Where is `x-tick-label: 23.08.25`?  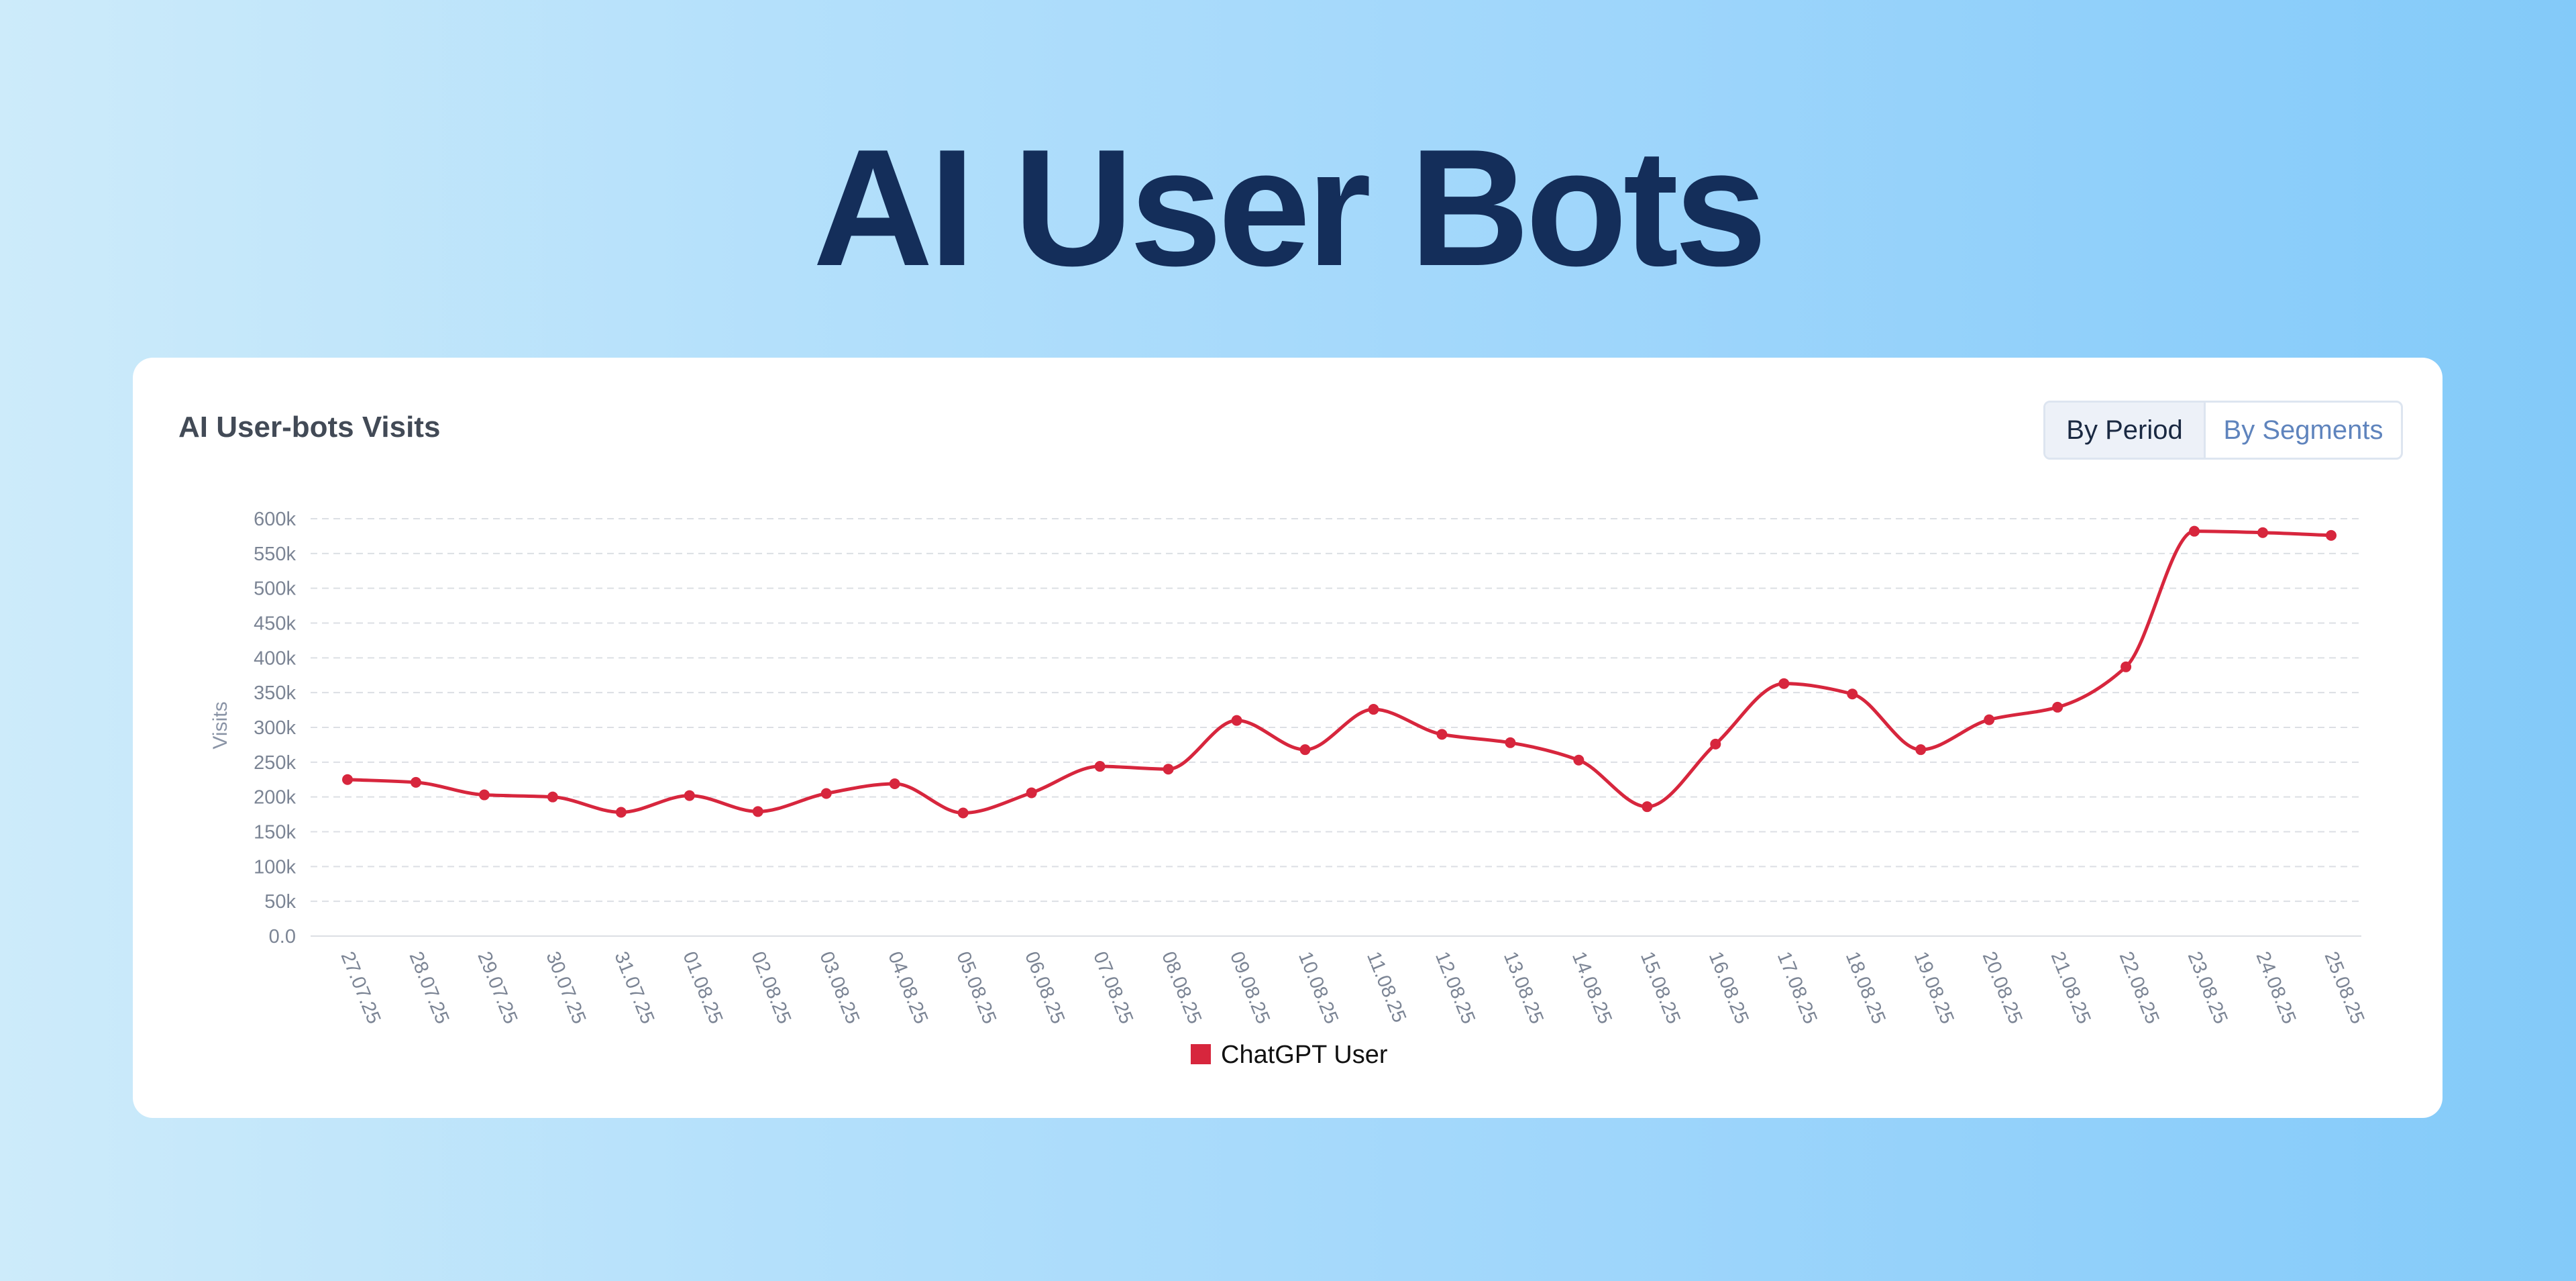
x-tick-label: 23.08.25 is located at coordinates (2208, 988).